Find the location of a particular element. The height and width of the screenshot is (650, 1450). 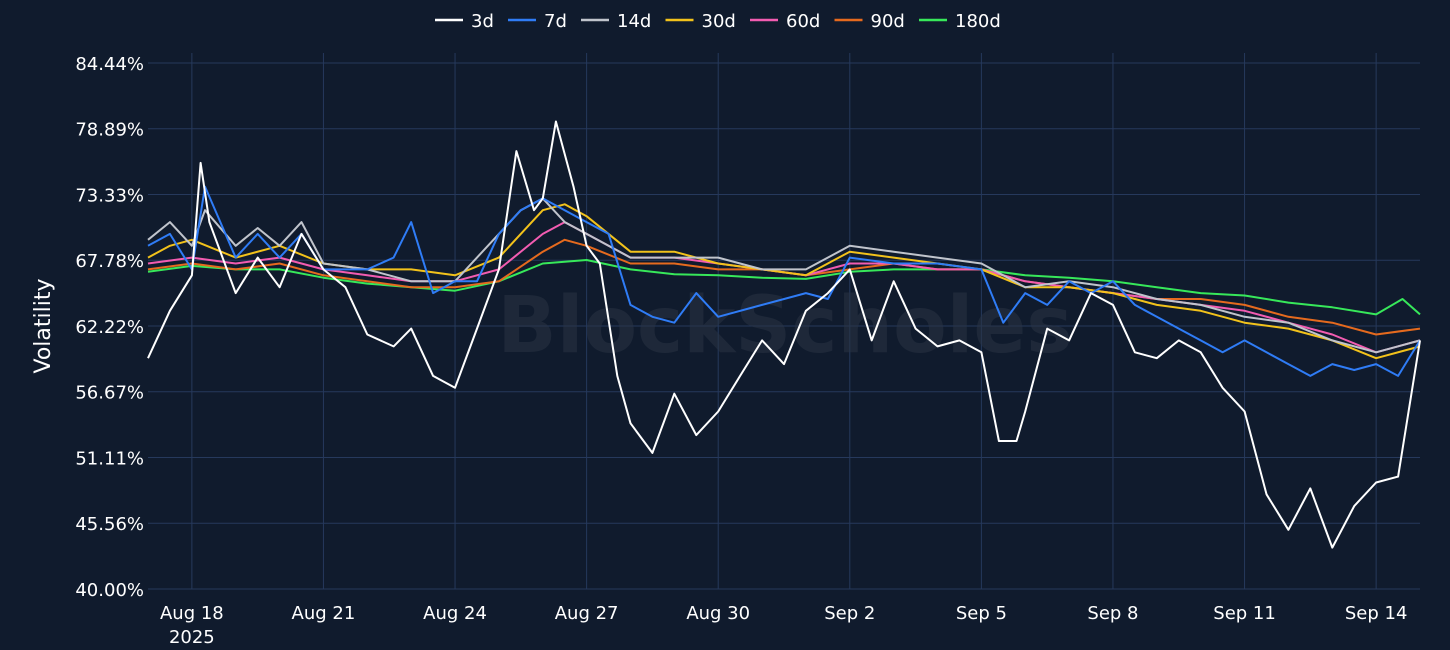

legend-label: 180d is located at coordinates (978, 21).